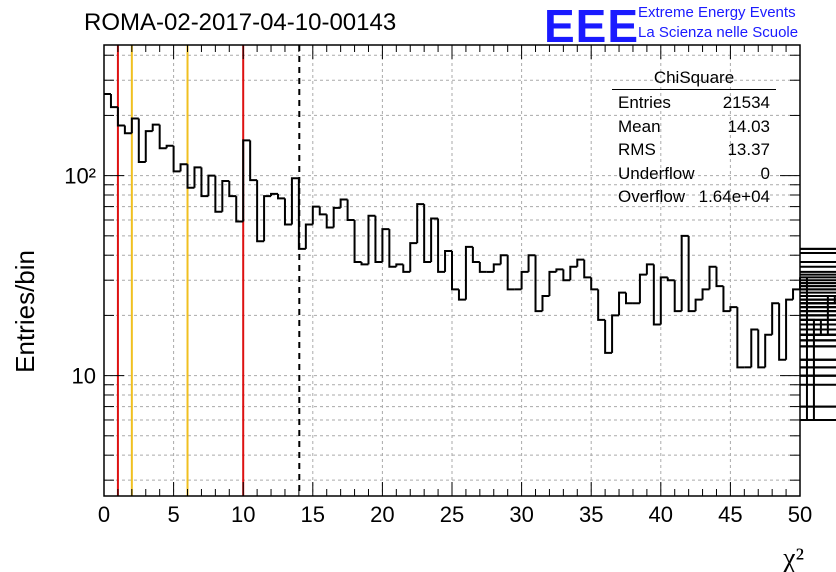  Describe the element at coordinates (173, 514) in the screenshot. I see `x-tick-label: 5` at that location.